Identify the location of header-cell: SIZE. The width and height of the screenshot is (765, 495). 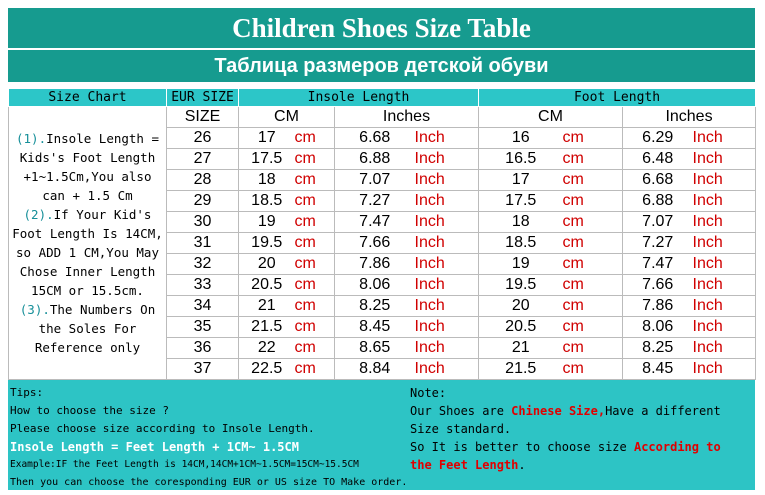
(202, 117).